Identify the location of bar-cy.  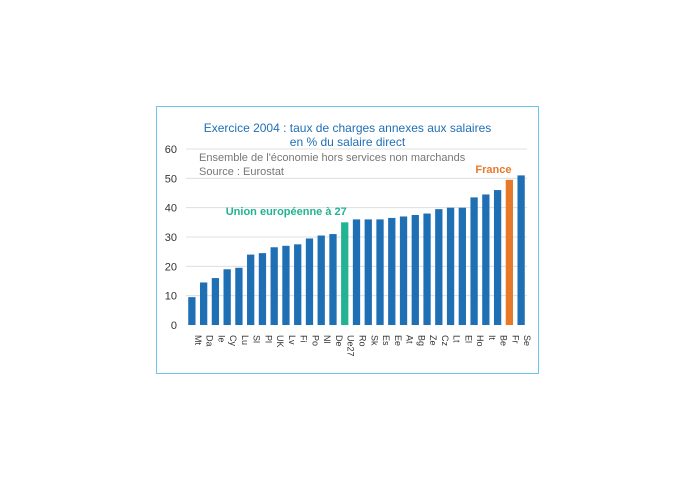
(227, 297).